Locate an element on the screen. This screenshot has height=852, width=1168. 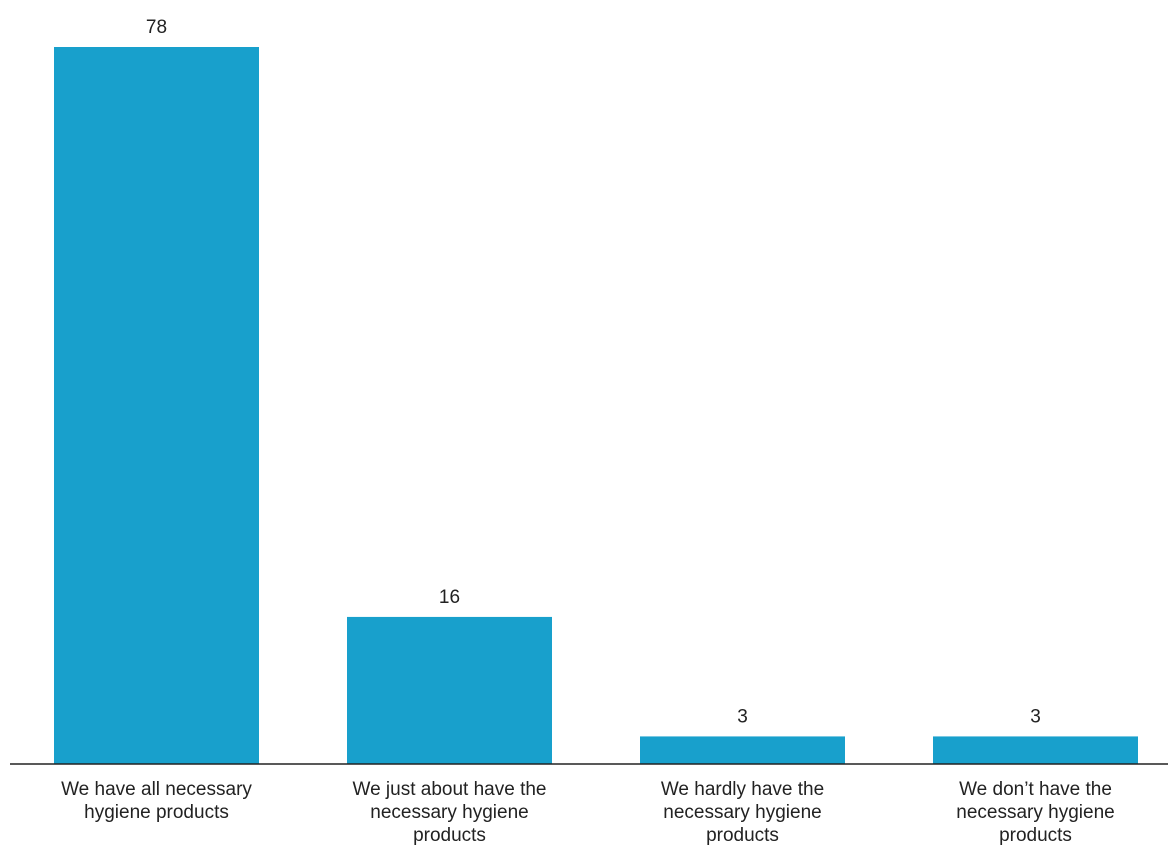
value-label-1: 78 is located at coordinates (156, 27).